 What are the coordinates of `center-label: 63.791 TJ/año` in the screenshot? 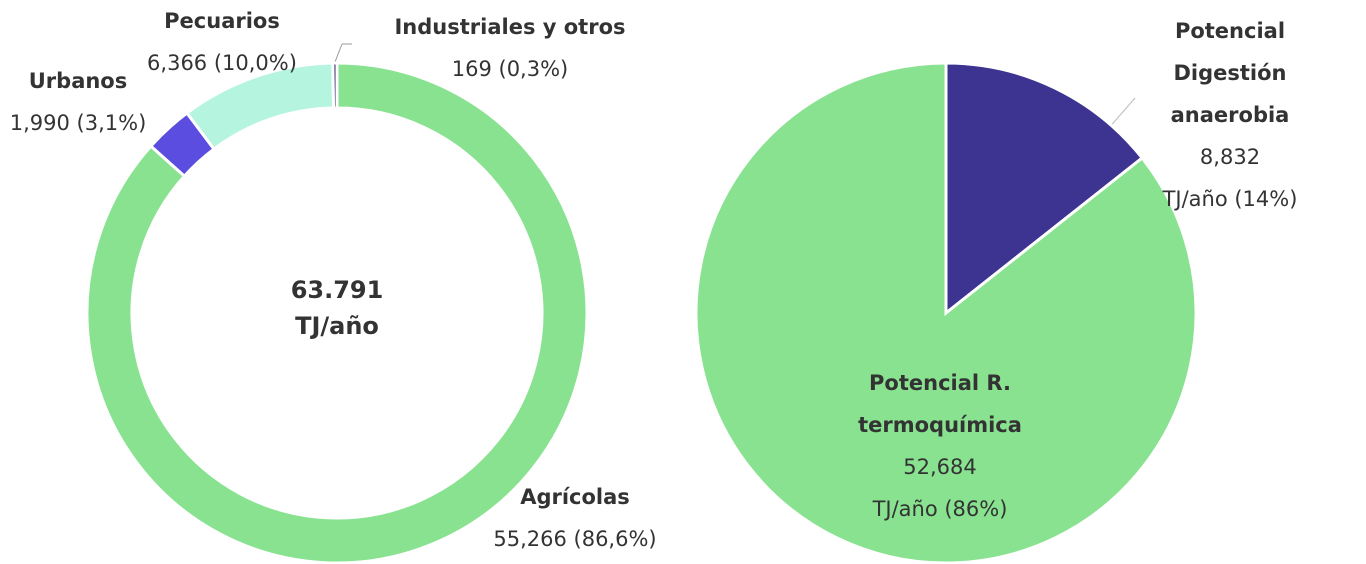 It's located at (337, 308).